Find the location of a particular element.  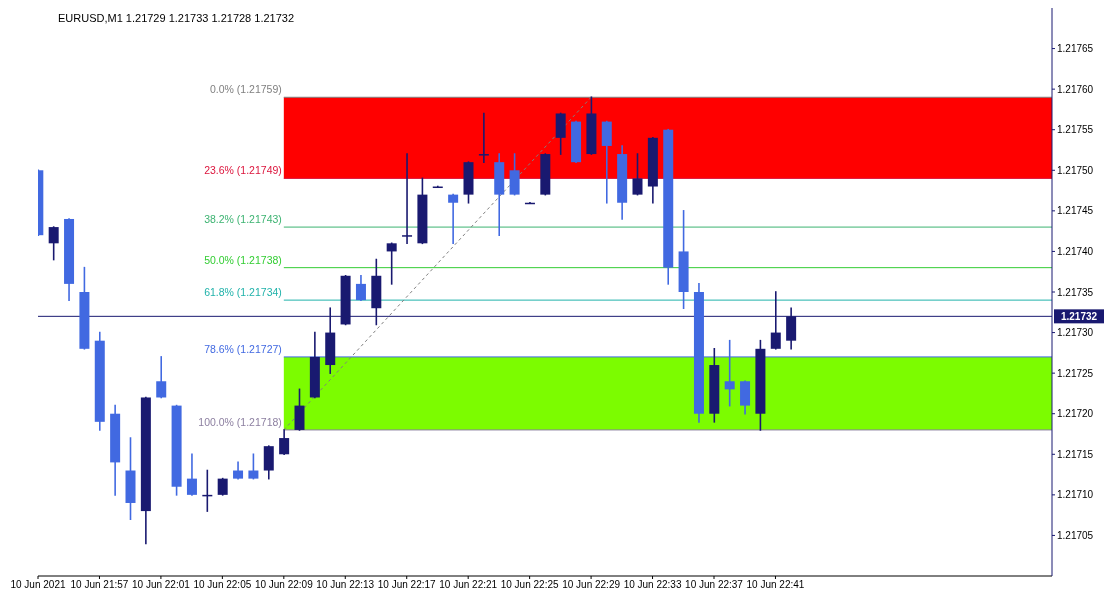

y-tick-label: 1.21720 is located at coordinates (1075, 414).